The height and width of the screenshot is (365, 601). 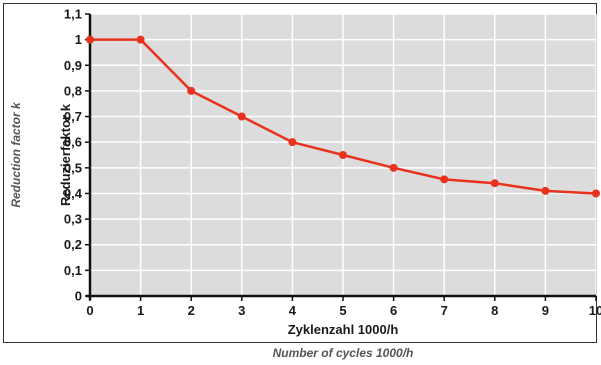 What do you see at coordinates (16, 154) in the screenshot?
I see `y-axis-title-english: Reduction factor k` at bounding box center [16, 154].